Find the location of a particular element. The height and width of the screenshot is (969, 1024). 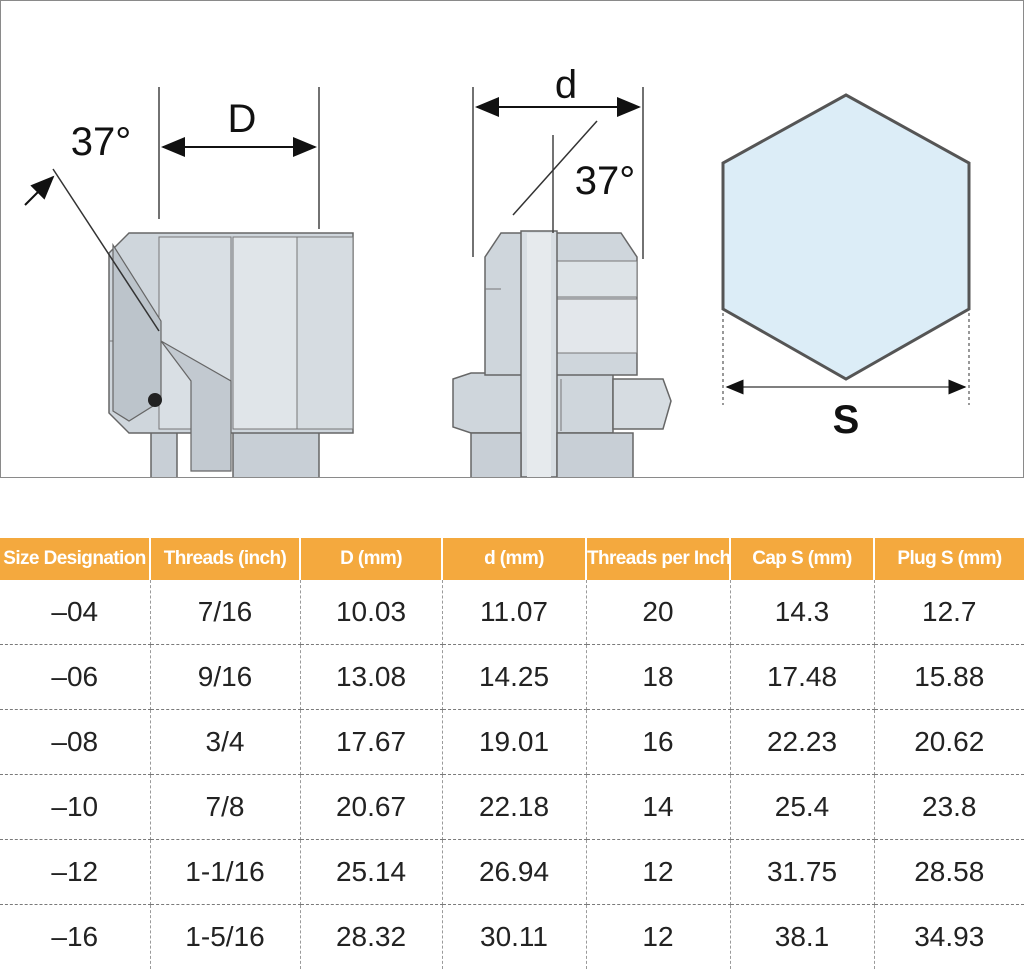

table-cell: 1-1/16 is located at coordinates (225, 872).